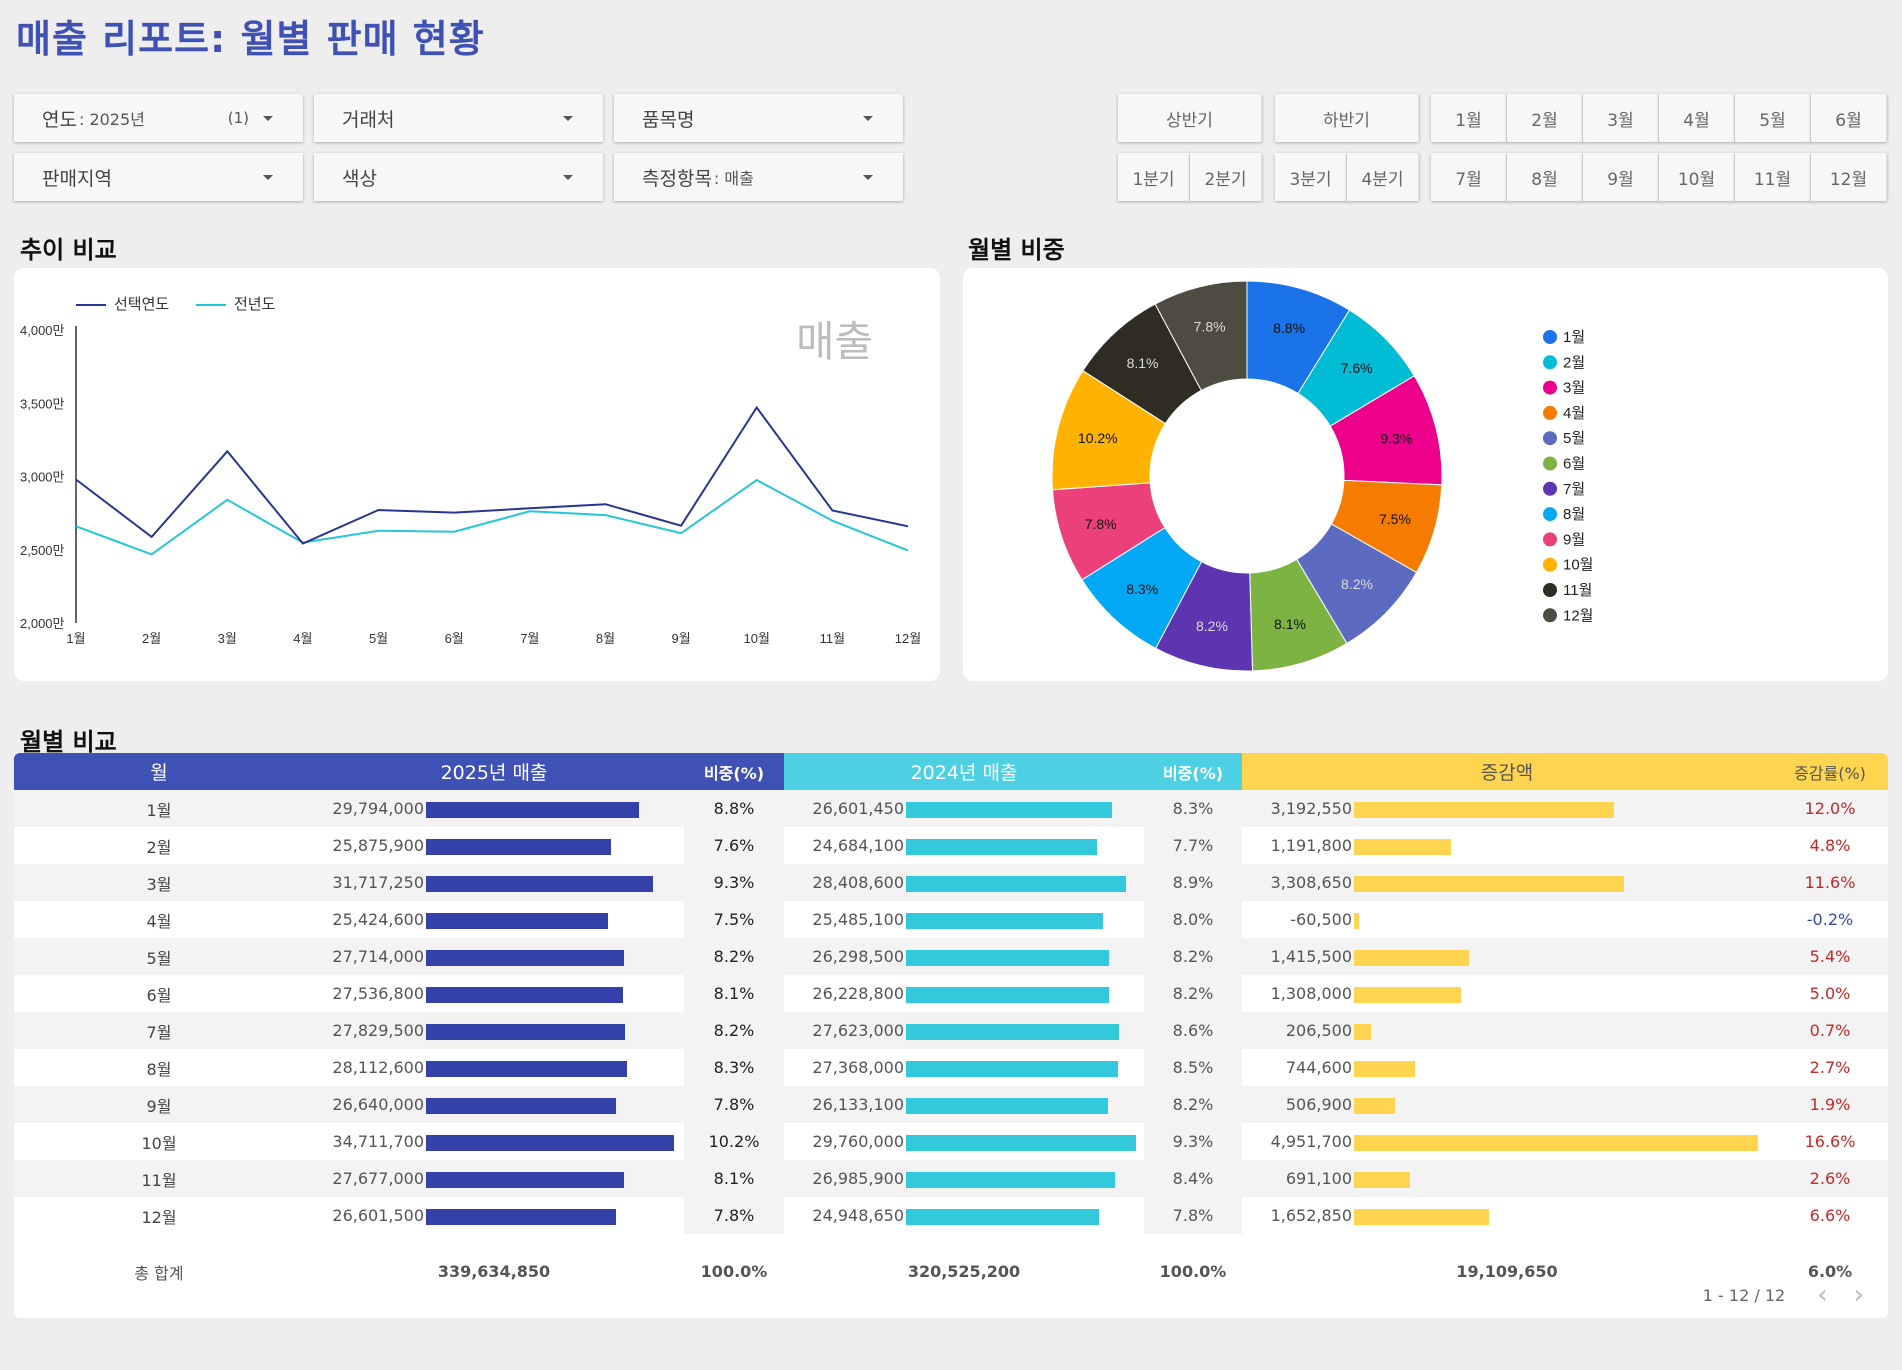 This screenshot has width=1902, height=1370. I want to click on header-share-2025: 비중(%), so click(734, 771).